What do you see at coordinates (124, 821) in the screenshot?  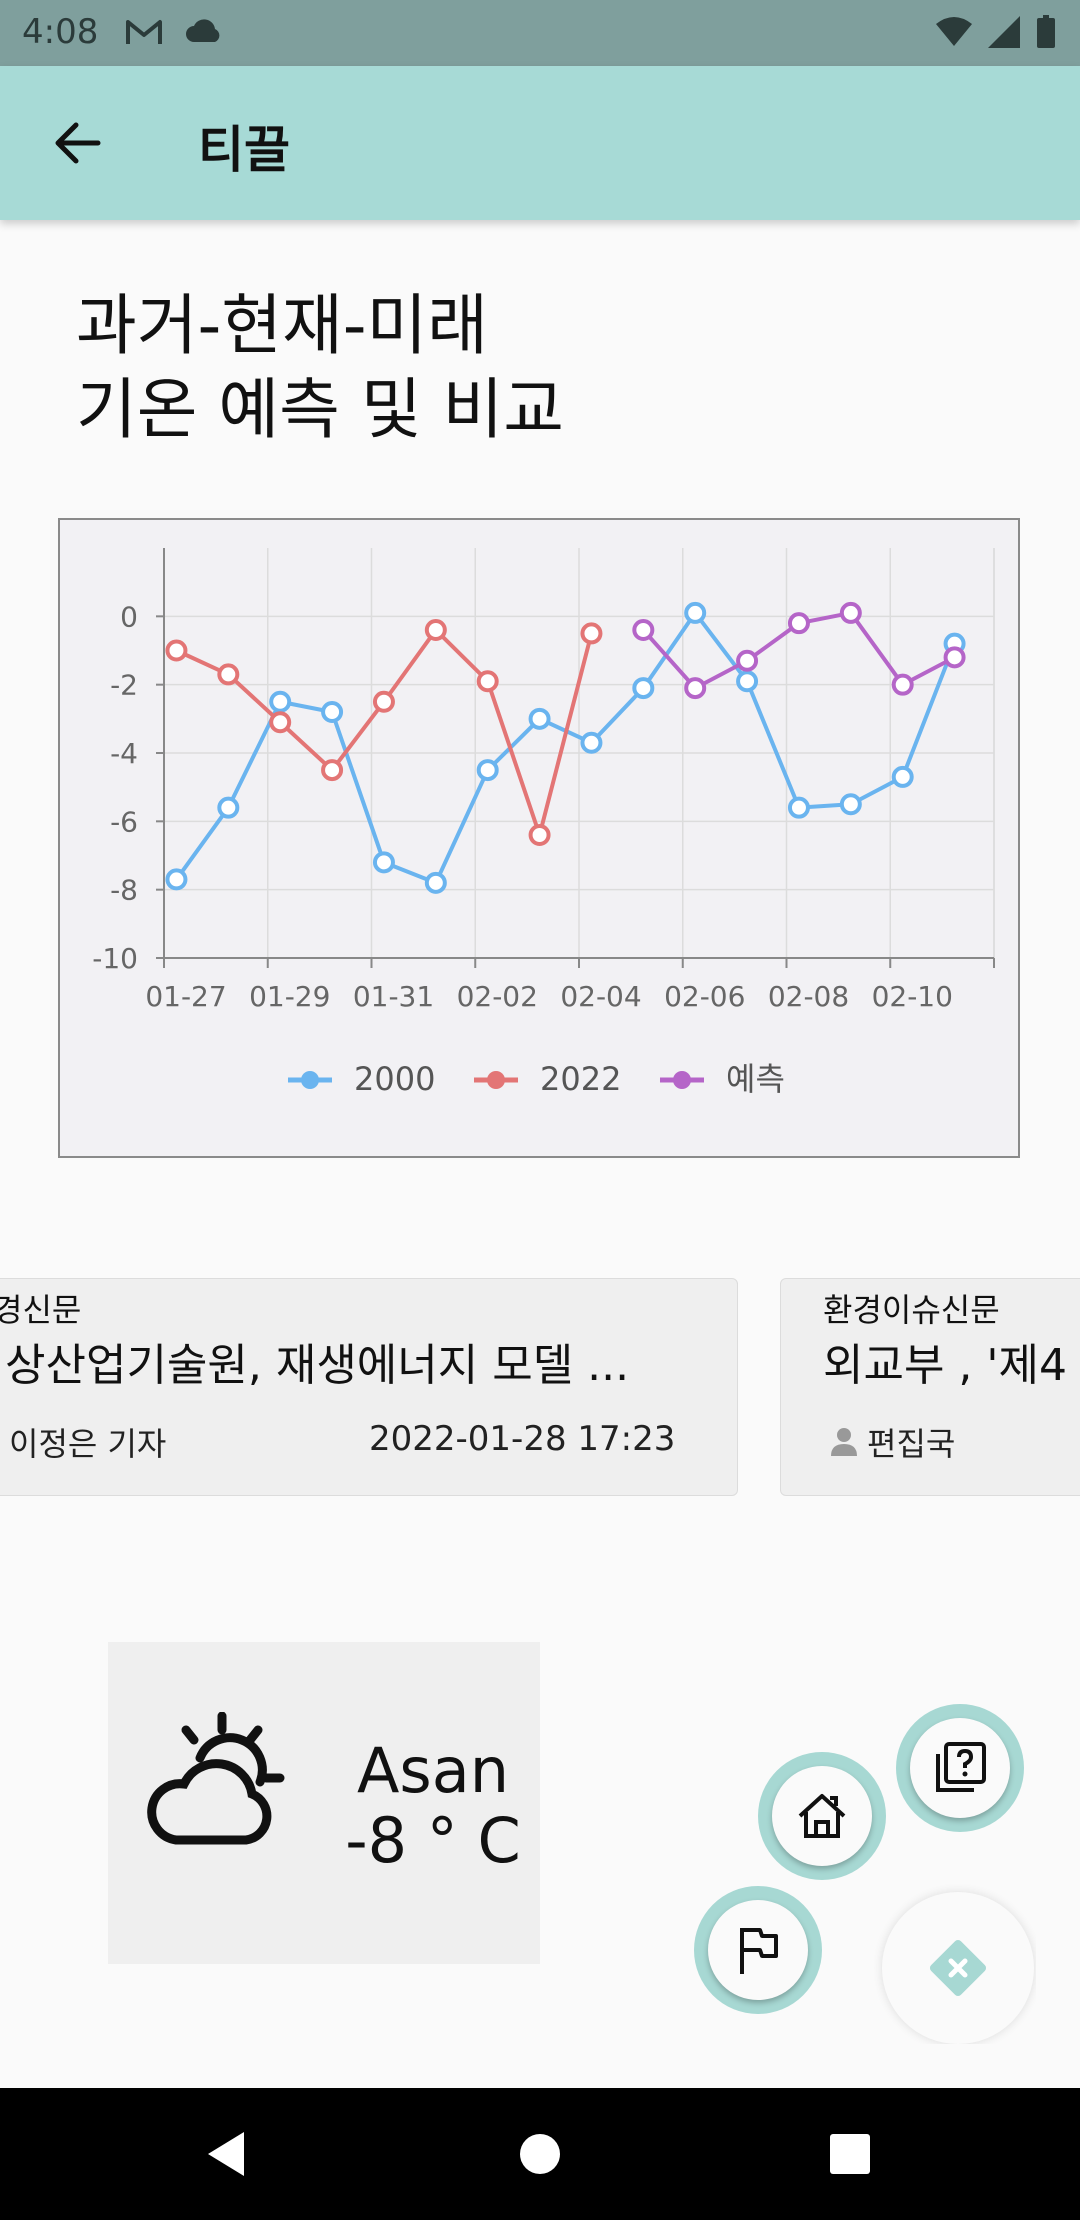 I see `y-tick-label: -6` at bounding box center [124, 821].